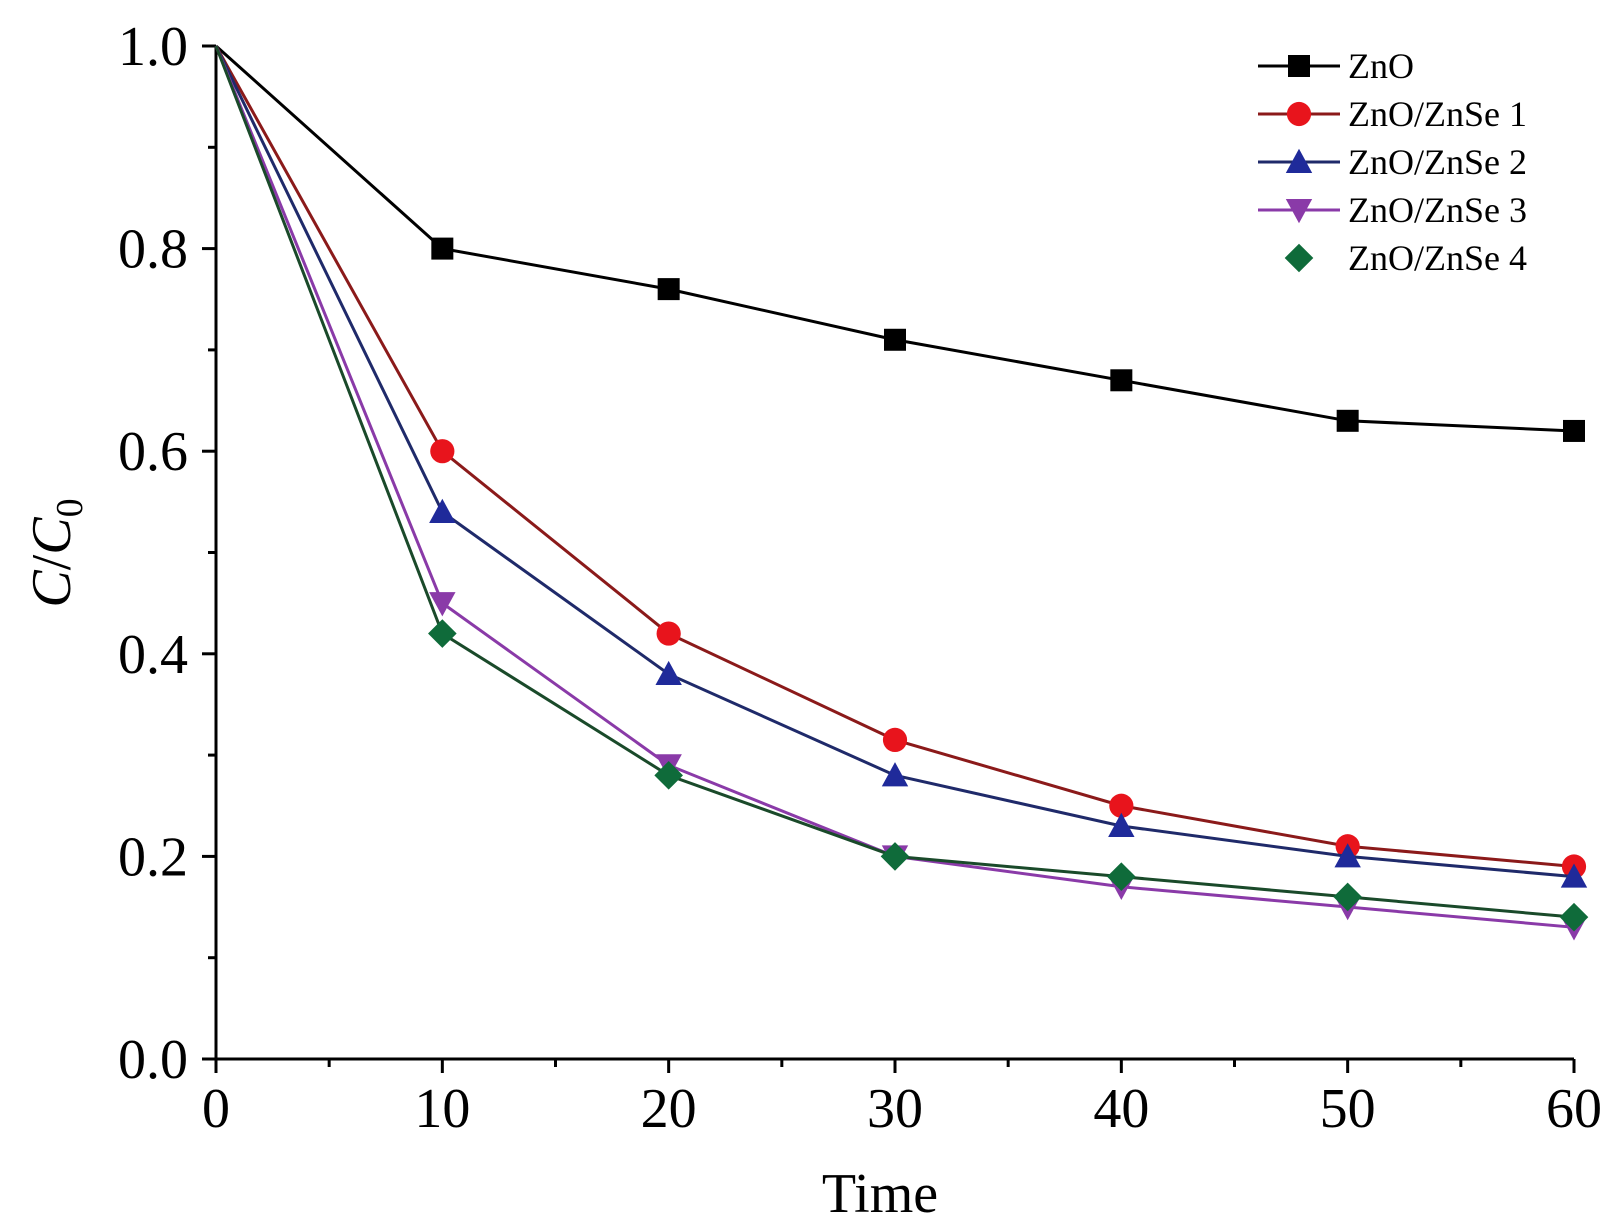 Image resolution: width=1606 pixels, height=1231 pixels. I want to click on y-tick-label: 0.2, so click(153, 857).